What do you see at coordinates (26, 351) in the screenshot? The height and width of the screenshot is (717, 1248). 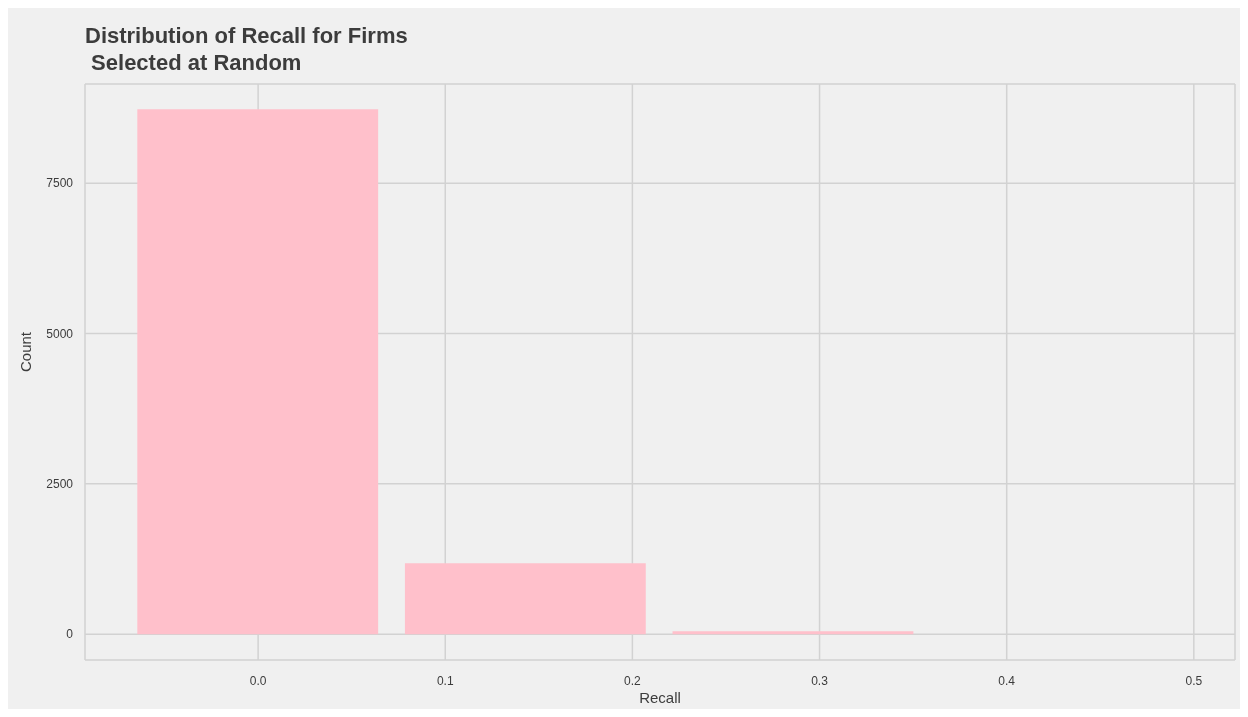 I see `y-axis-title: Count` at bounding box center [26, 351].